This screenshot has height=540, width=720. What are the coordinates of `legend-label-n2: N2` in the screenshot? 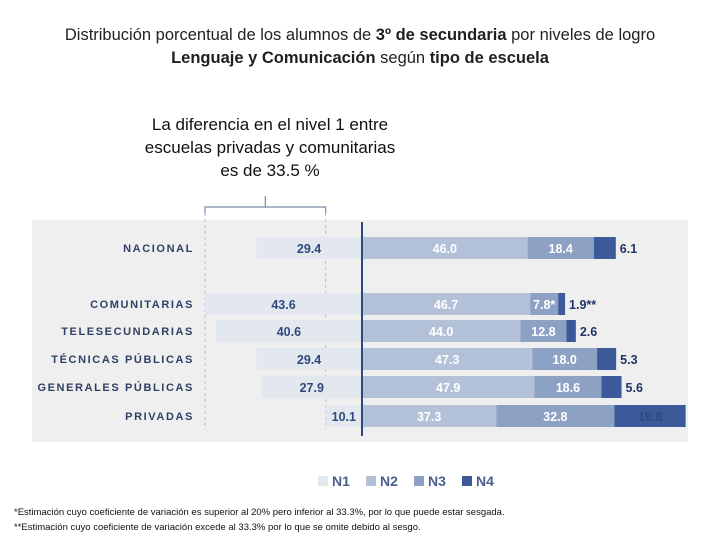 It's located at (389, 481).